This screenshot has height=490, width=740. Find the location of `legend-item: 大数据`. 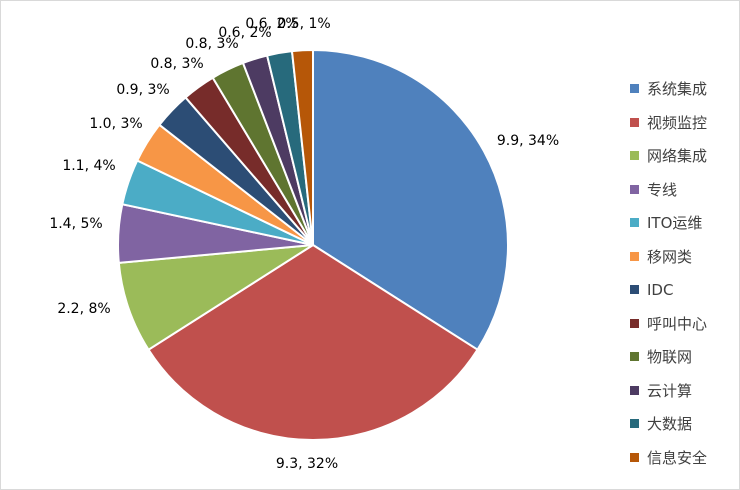

legend-item: 大数据 is located at coordinates (682, 424).